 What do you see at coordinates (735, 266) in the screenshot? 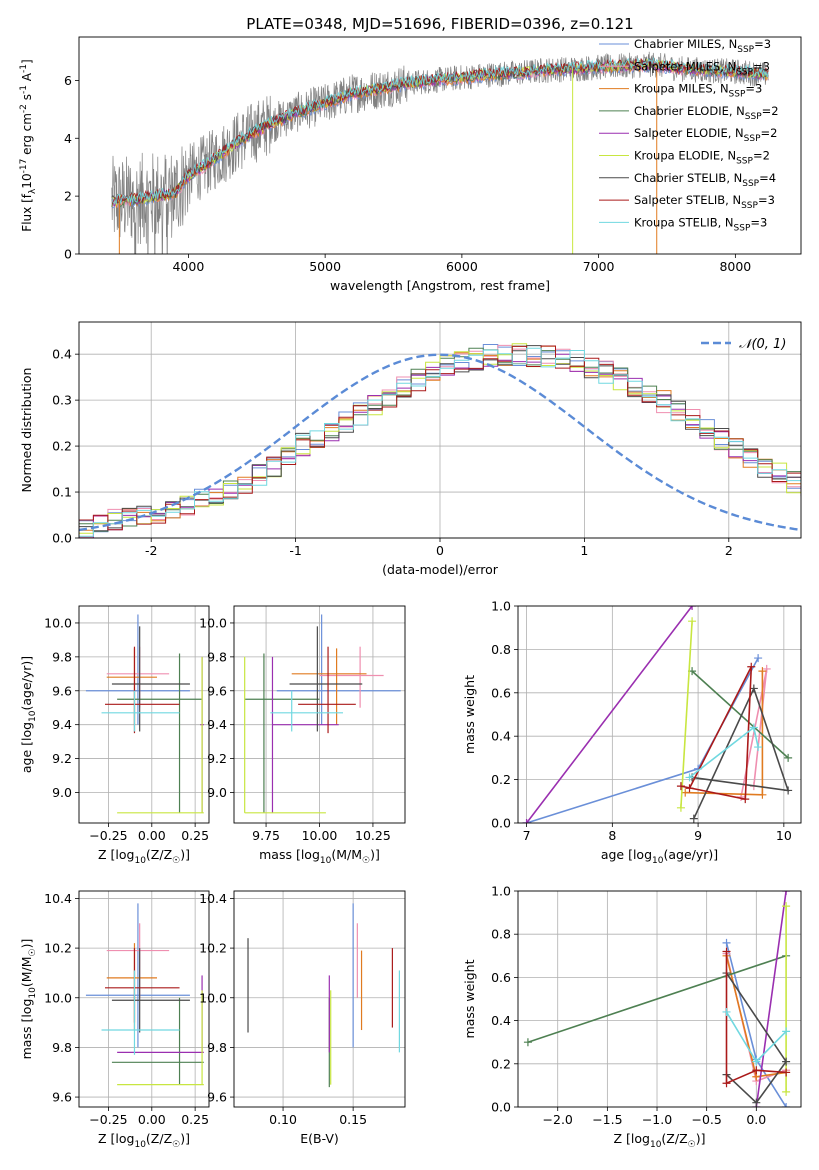
I see `x-tick-label: 8000` at bounding box center [735, 266].